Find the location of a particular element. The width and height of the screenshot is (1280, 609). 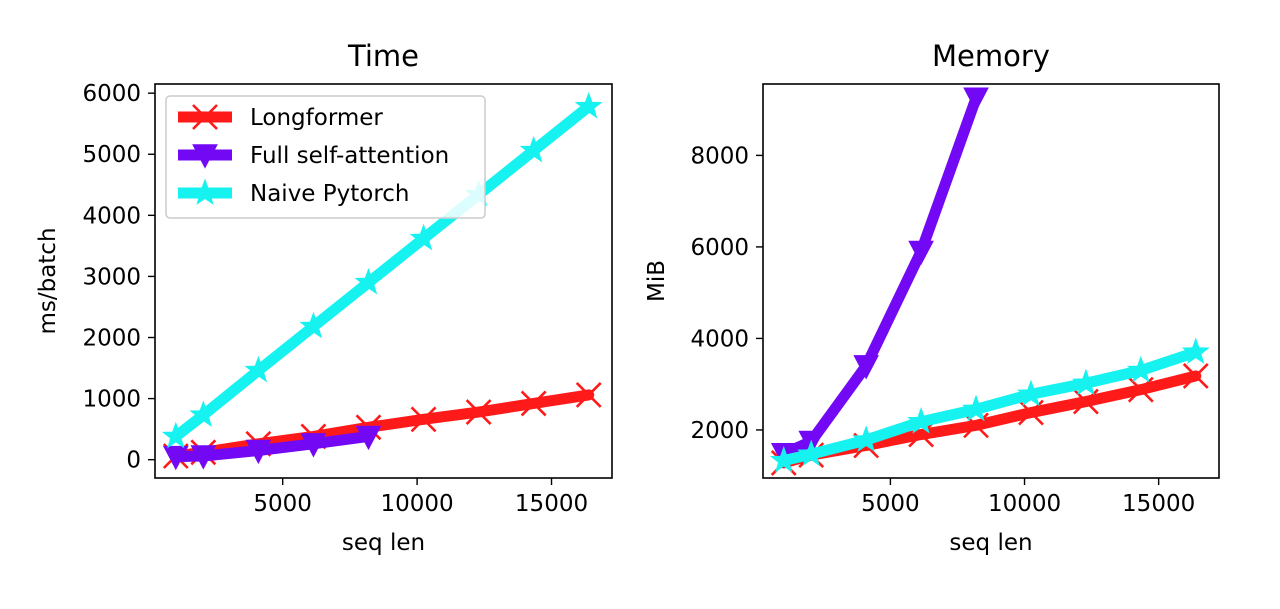

legend-entry: Longformer is located at coordinates (280, 117).